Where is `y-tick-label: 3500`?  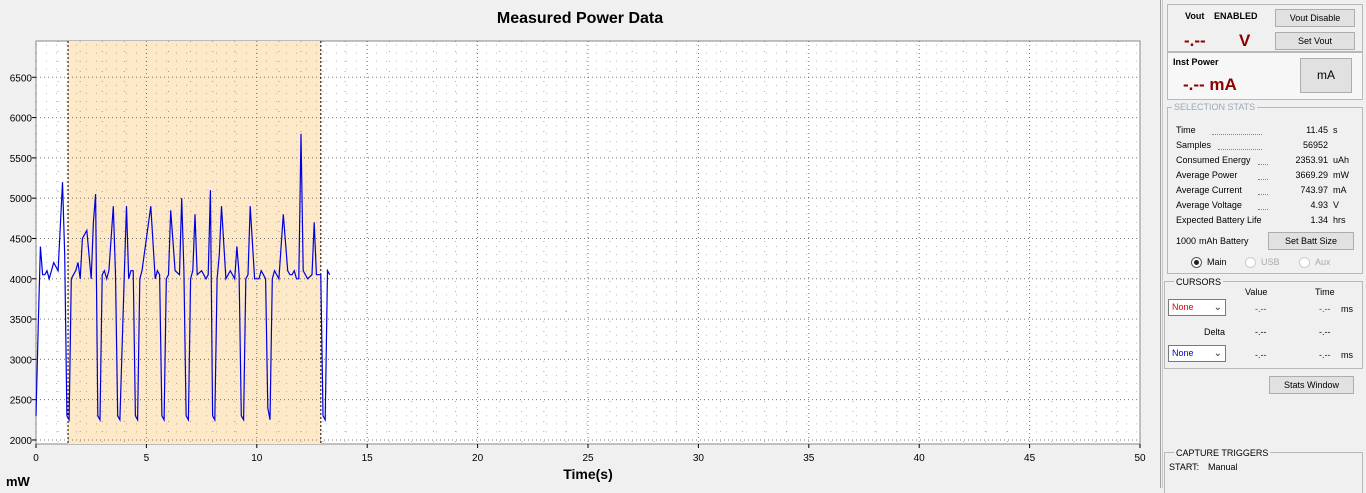
y-tick-label: 3500 is located at coordinates (21, 320).